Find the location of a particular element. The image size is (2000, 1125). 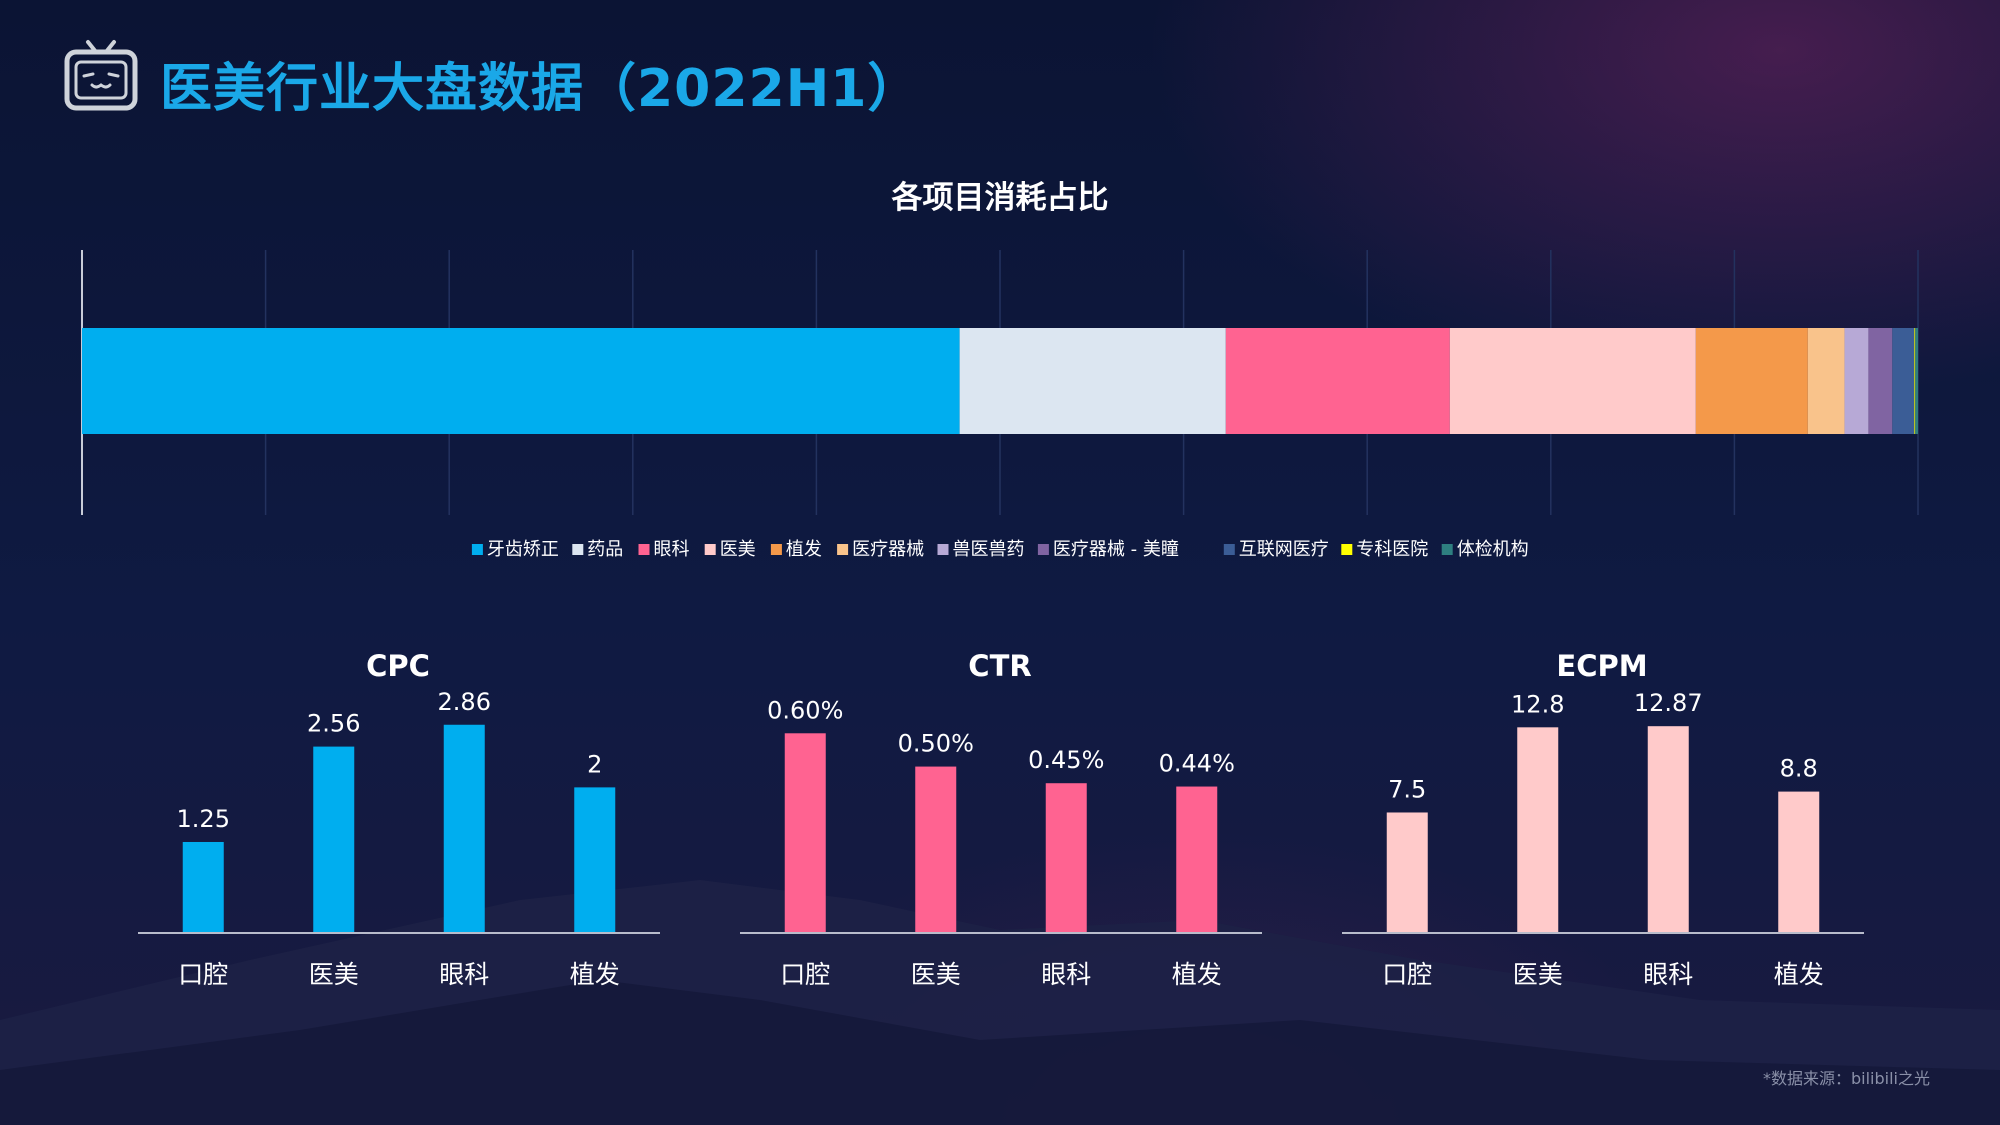

ctr-chart-marks: 0.60% 口腔 0.50% 医美 0.45% 眼科 0.44% 植发 is located at coordinates (1001, 842).